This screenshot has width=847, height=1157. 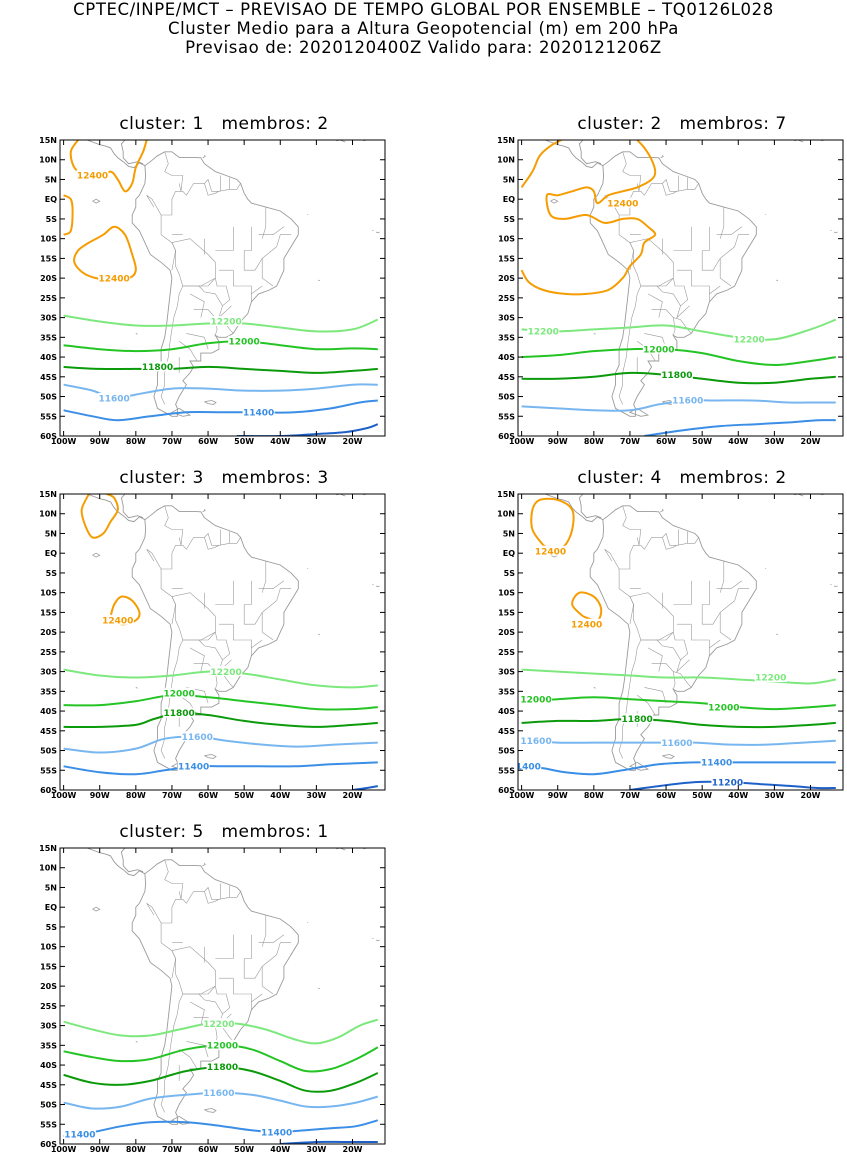 I want to click on contours: 12400 12400 12200 12000 11800 11600 11400, so click(x=221, y=288).